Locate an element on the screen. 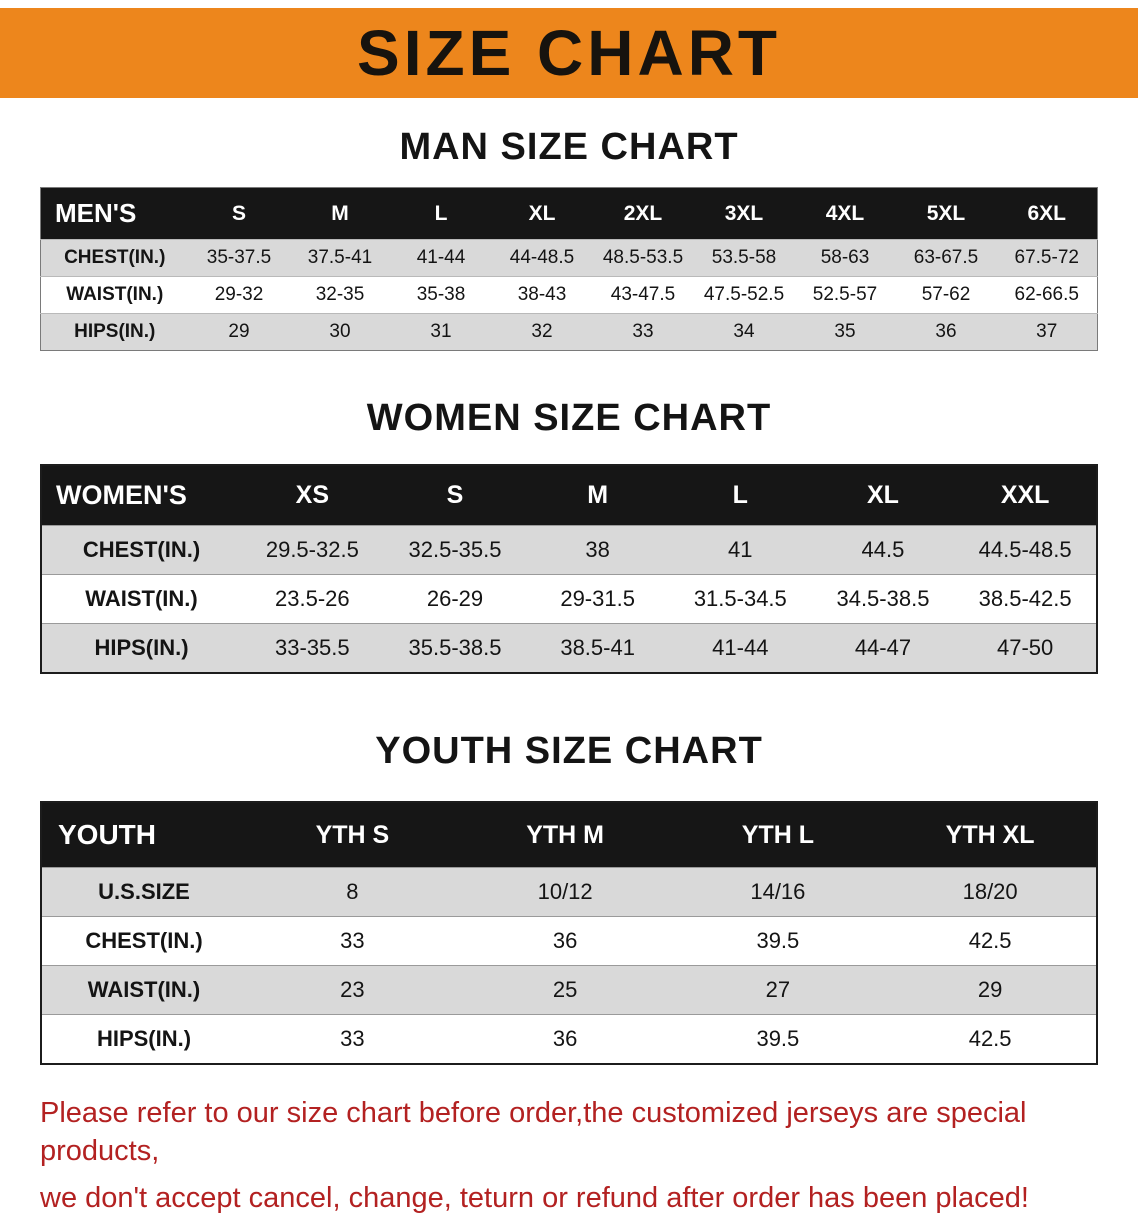  data-cell: 38.5-42.5 is located at coordinates (1025, 599).